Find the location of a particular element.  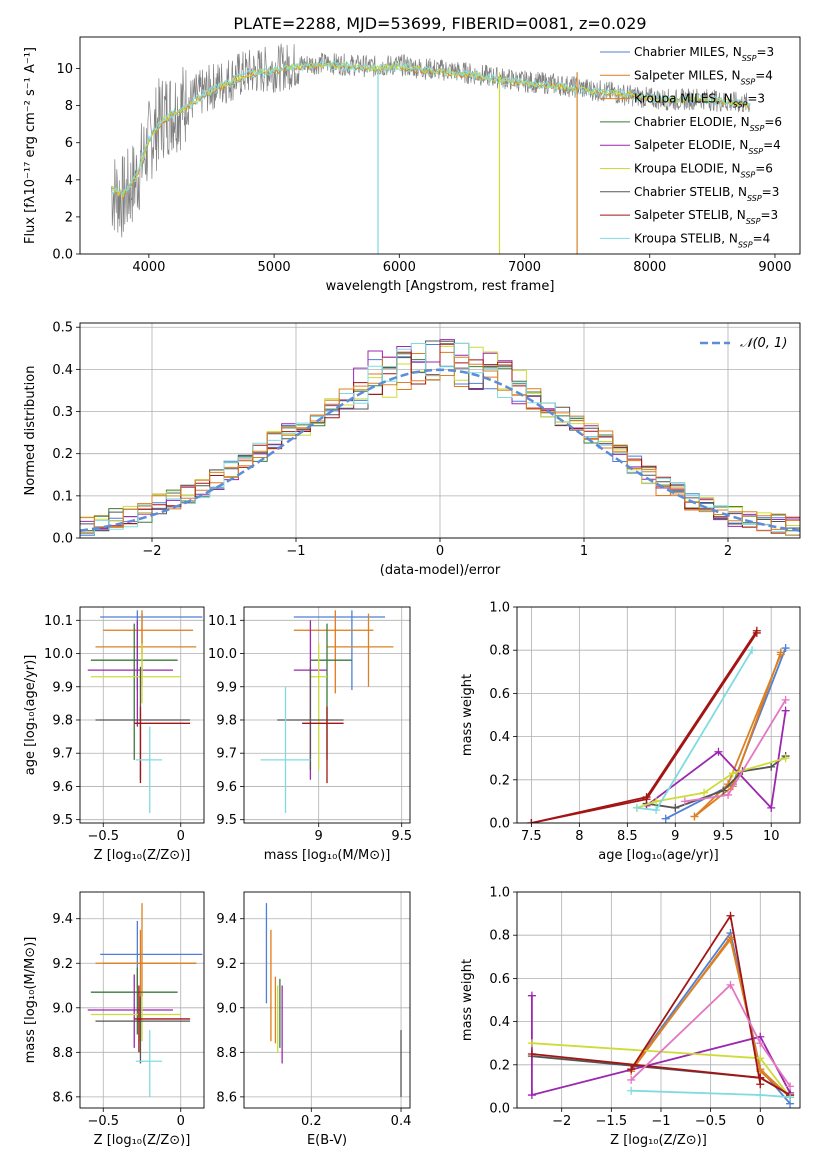

x-tick-label: −2 is located at coordinates (561, 1121).